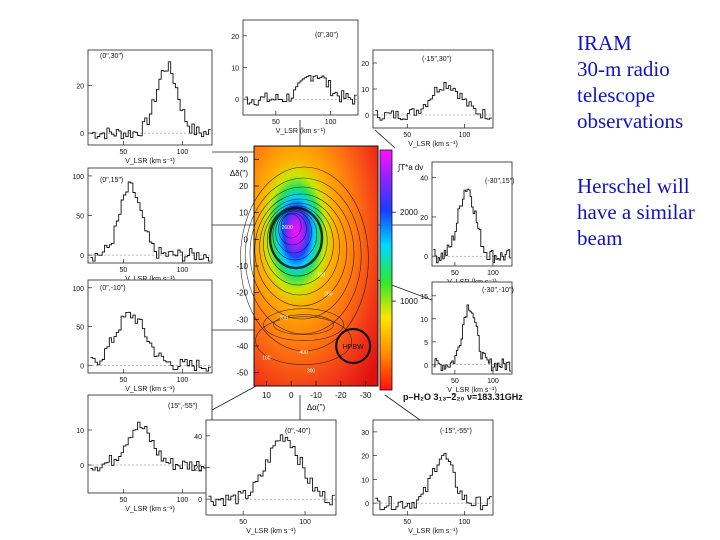 This screenshot has height=540, width=720. I want to click on map-x-tick-label: 0, so click(291, 395).